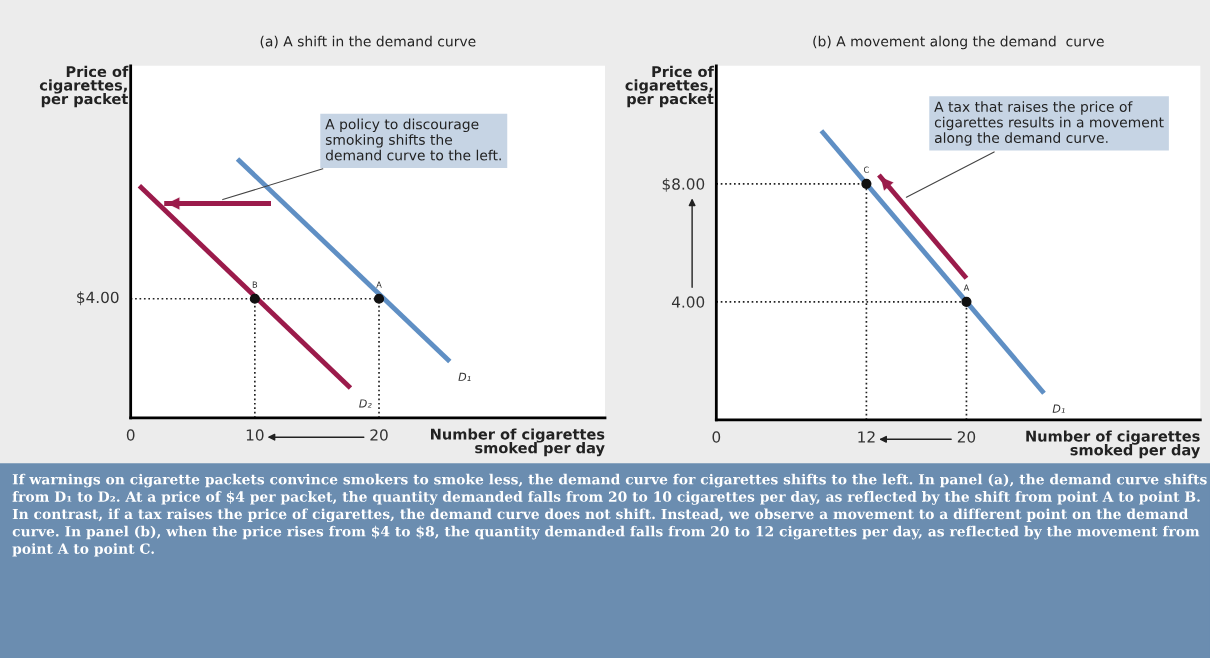  What do you see at coordinates (683, 185) in the screenshot?
I see `y-tick-label: $8.00` at bounding box center [683, 185].